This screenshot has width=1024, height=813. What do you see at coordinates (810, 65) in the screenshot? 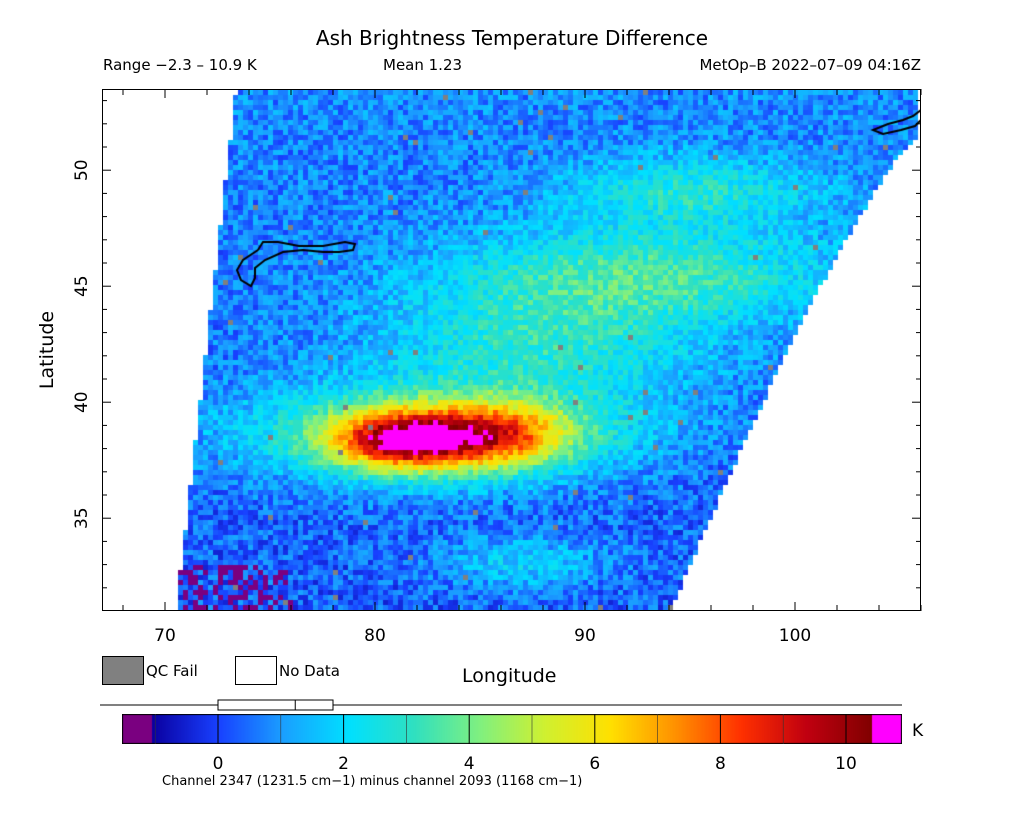
I see `satellite-text: MetOp–B 2022–07–09 04:16Z` at bounding box center [810, 65].